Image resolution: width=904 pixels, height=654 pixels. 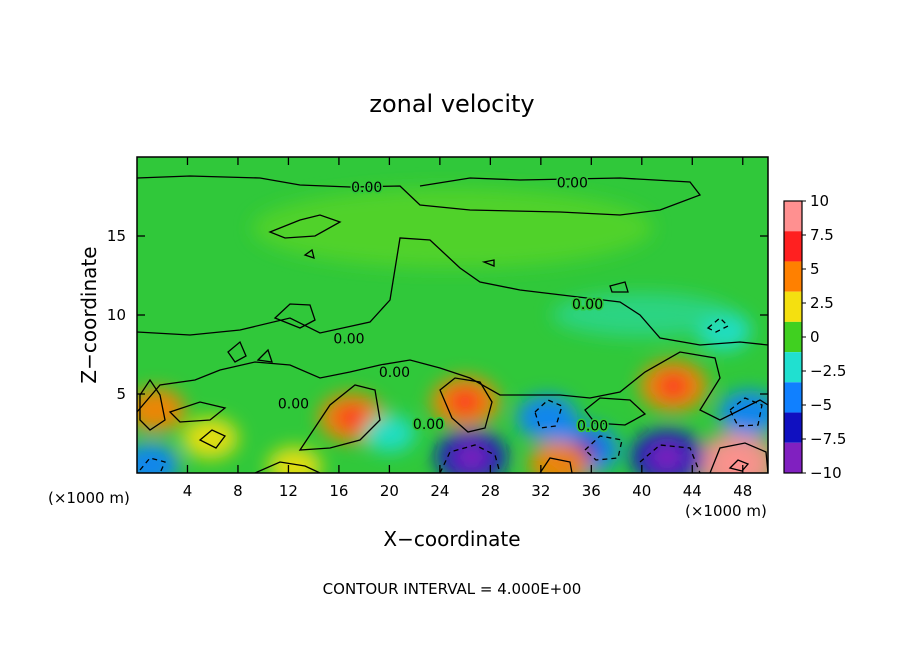 I want to click on x-tick-label: 40, so click(x=641, y=491).